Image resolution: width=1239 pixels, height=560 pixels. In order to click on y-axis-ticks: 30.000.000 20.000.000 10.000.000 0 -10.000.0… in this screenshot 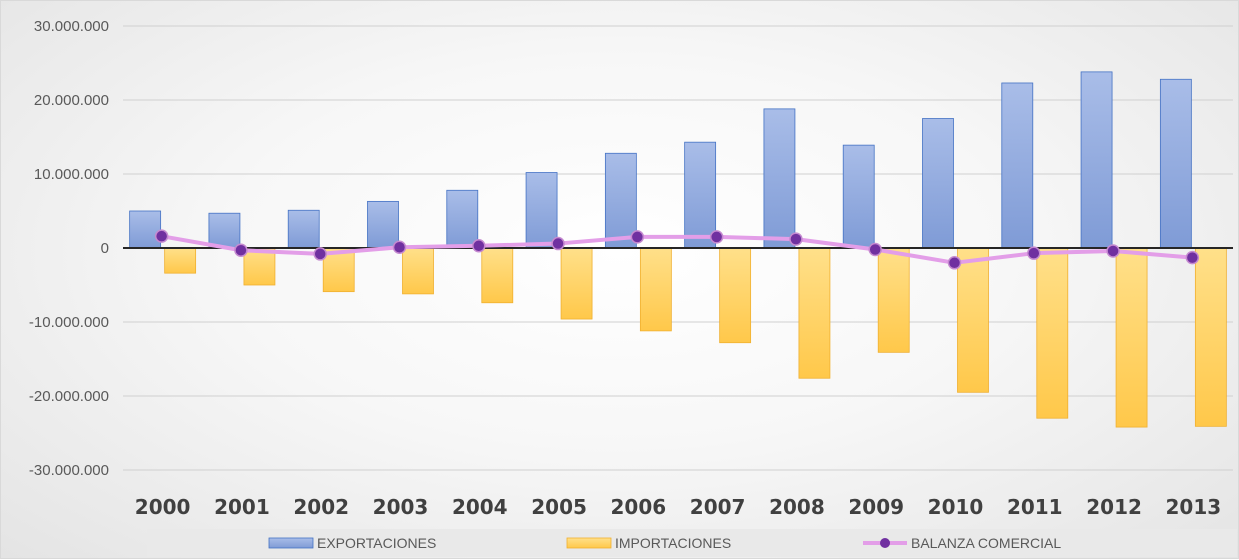, I will do `click(69, 248)`.